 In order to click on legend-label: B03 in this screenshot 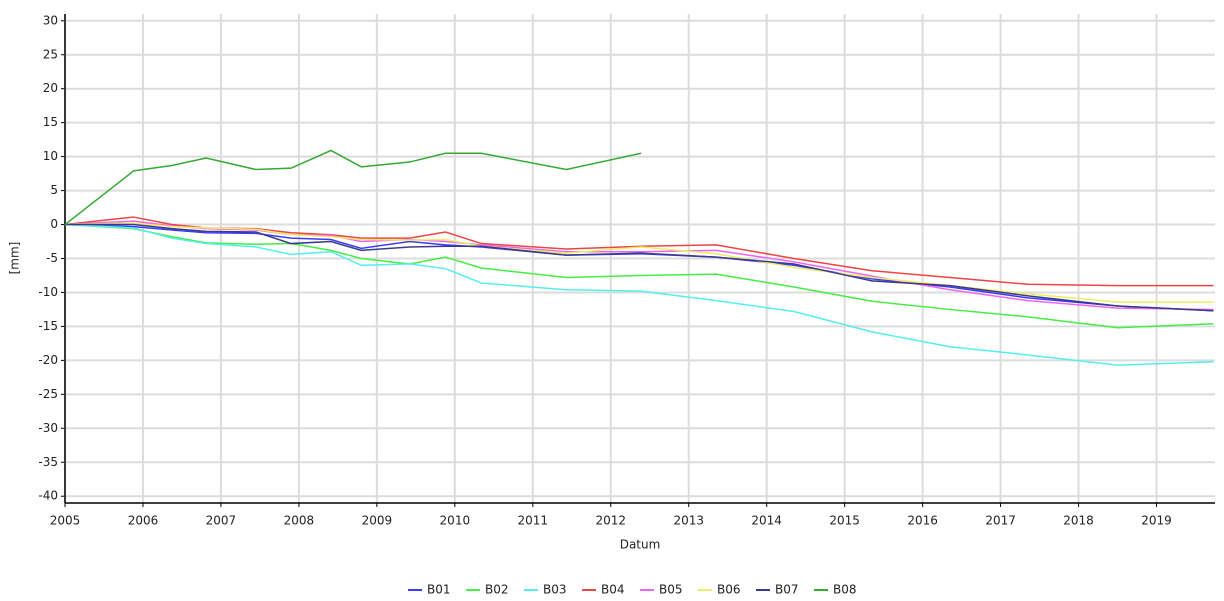, I will do `click(555, 590)`.